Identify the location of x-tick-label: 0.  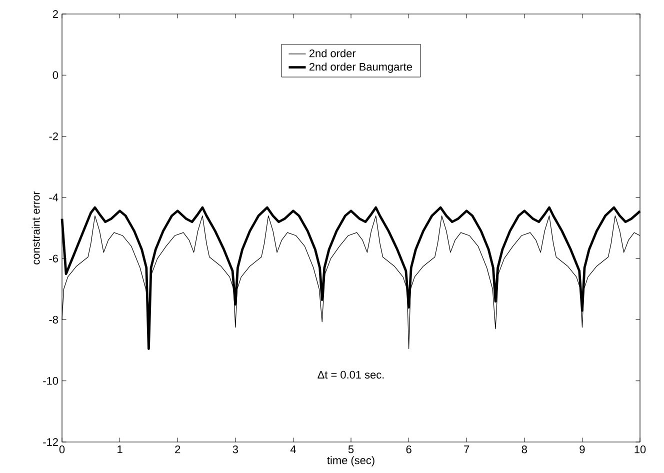
(62, 450).